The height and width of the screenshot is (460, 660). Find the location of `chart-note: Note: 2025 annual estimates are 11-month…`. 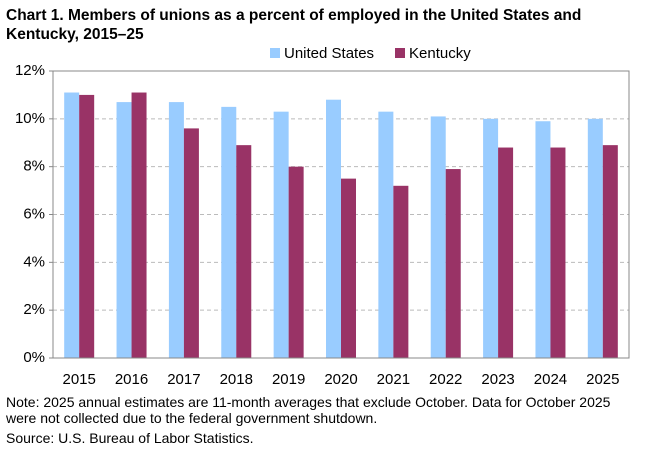

chart-note: Note: 2025 annual estimates are 11-month… is located at coordinates (308, 410).